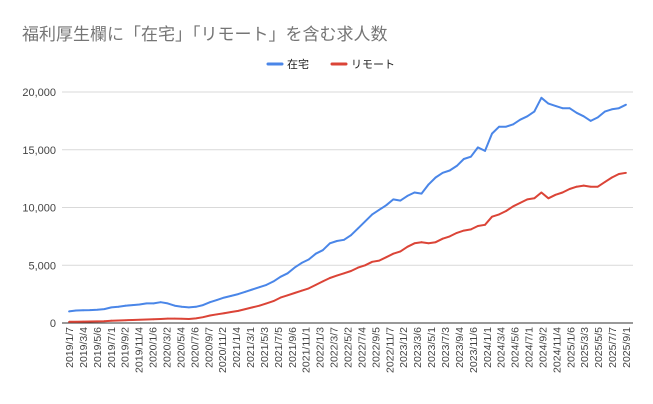  What do you see at coordinates (474, 350) in the screenshot?
I see `x-tick-label: 2023/11/6` at bounding box center [474, 350].